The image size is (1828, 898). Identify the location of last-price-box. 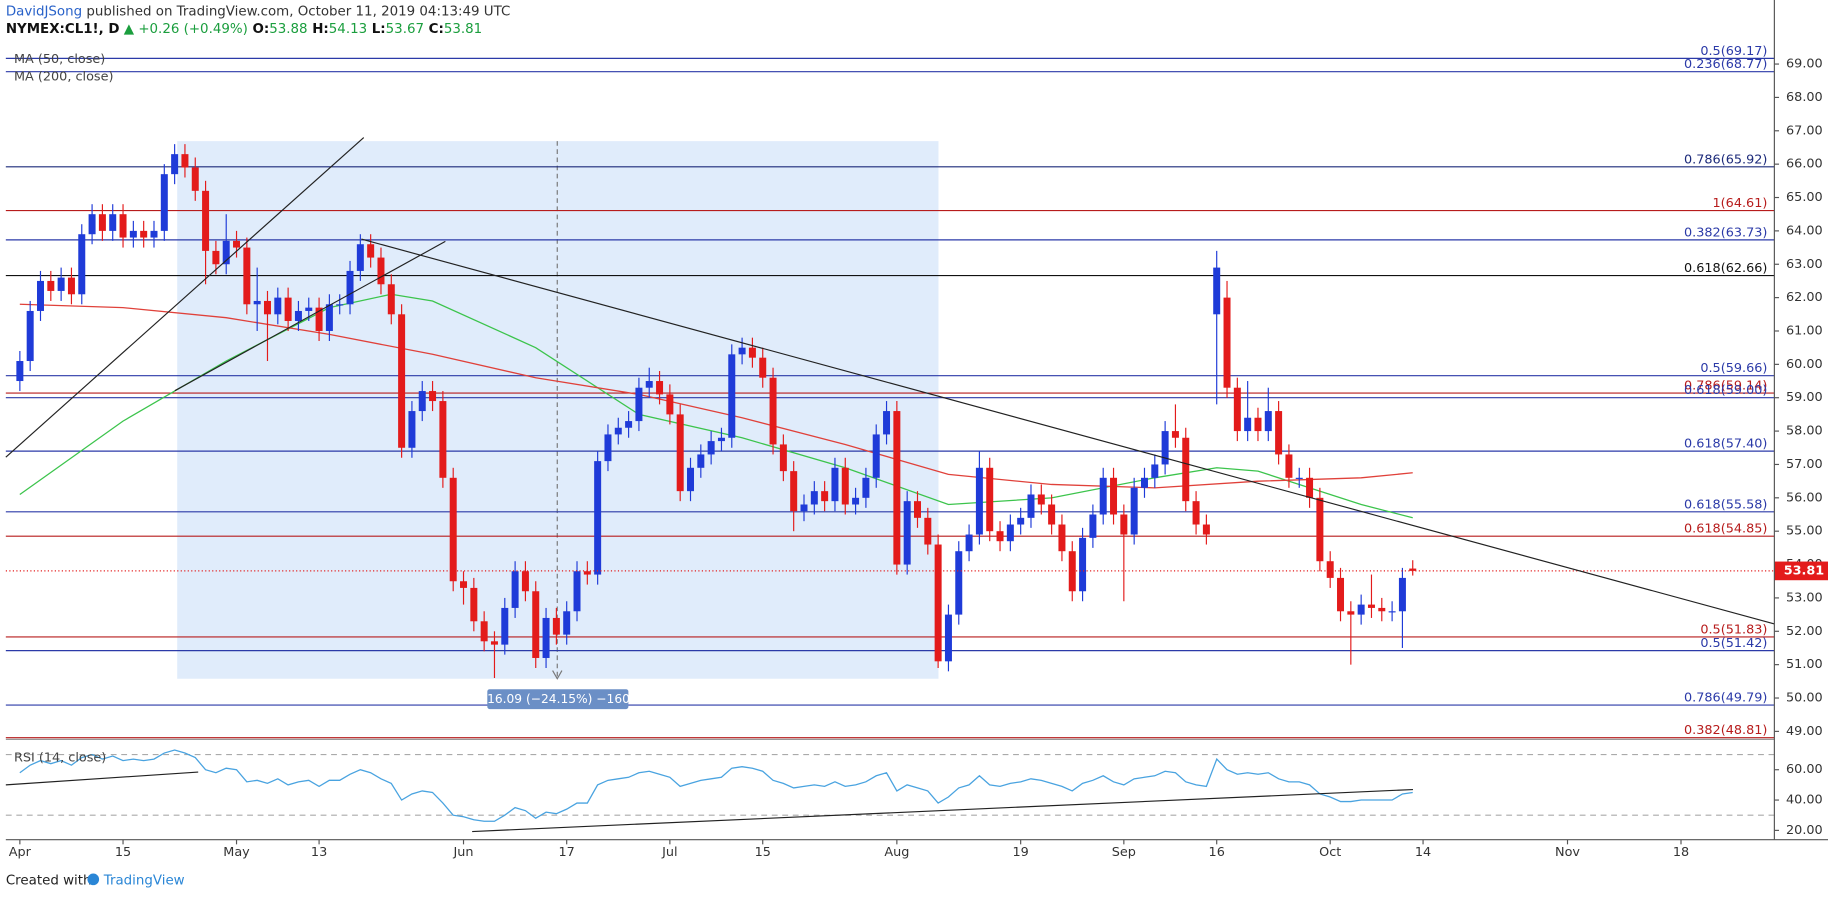
(1801, 571).